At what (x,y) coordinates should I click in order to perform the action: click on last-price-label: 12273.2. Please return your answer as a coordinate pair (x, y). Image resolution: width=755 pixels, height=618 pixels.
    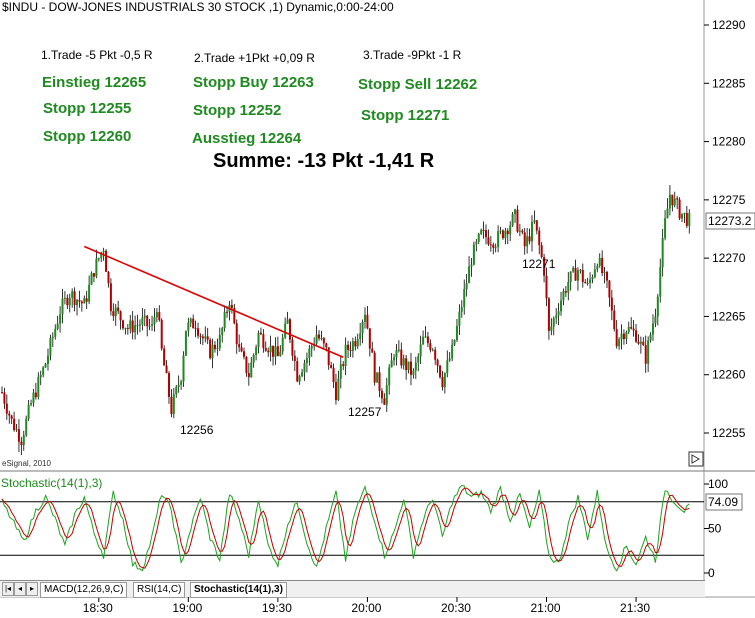
    Looking at the image, I should click on (730, 221).